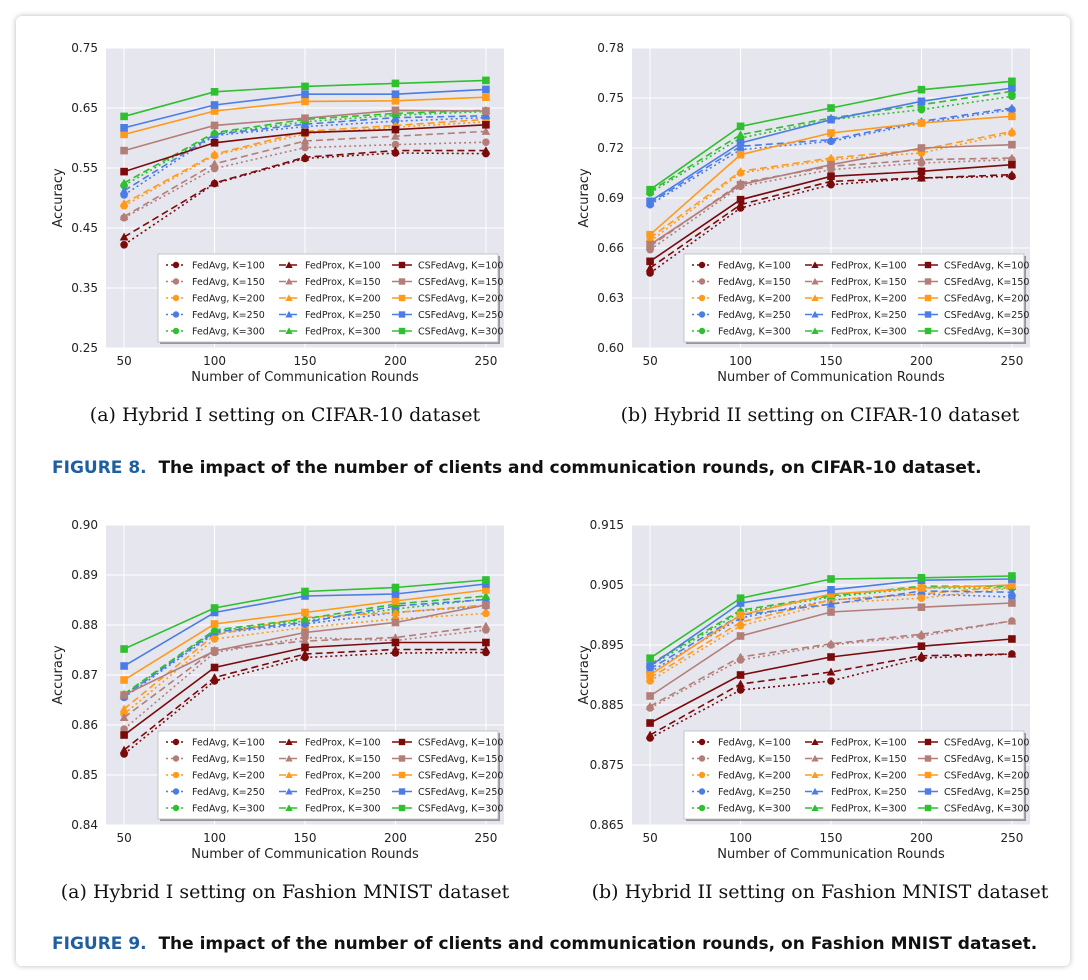 Image resolution: width=1088 pixels, height=980 pixels. I want to click on legend-item: FedAvg, K=100, so click(215, 266).